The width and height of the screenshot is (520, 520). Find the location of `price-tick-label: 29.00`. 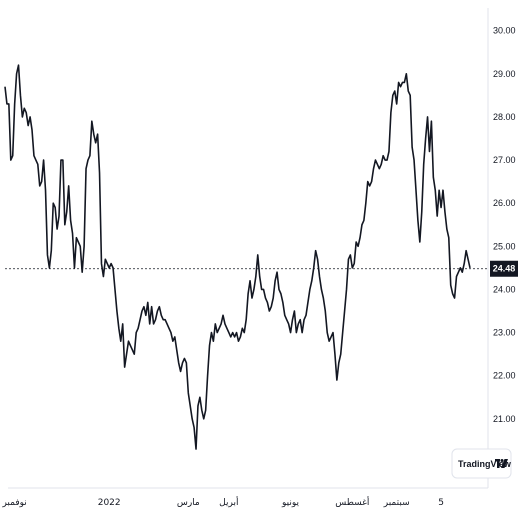

price-tick-label: 29.00 is located at coordinates (504, 74).